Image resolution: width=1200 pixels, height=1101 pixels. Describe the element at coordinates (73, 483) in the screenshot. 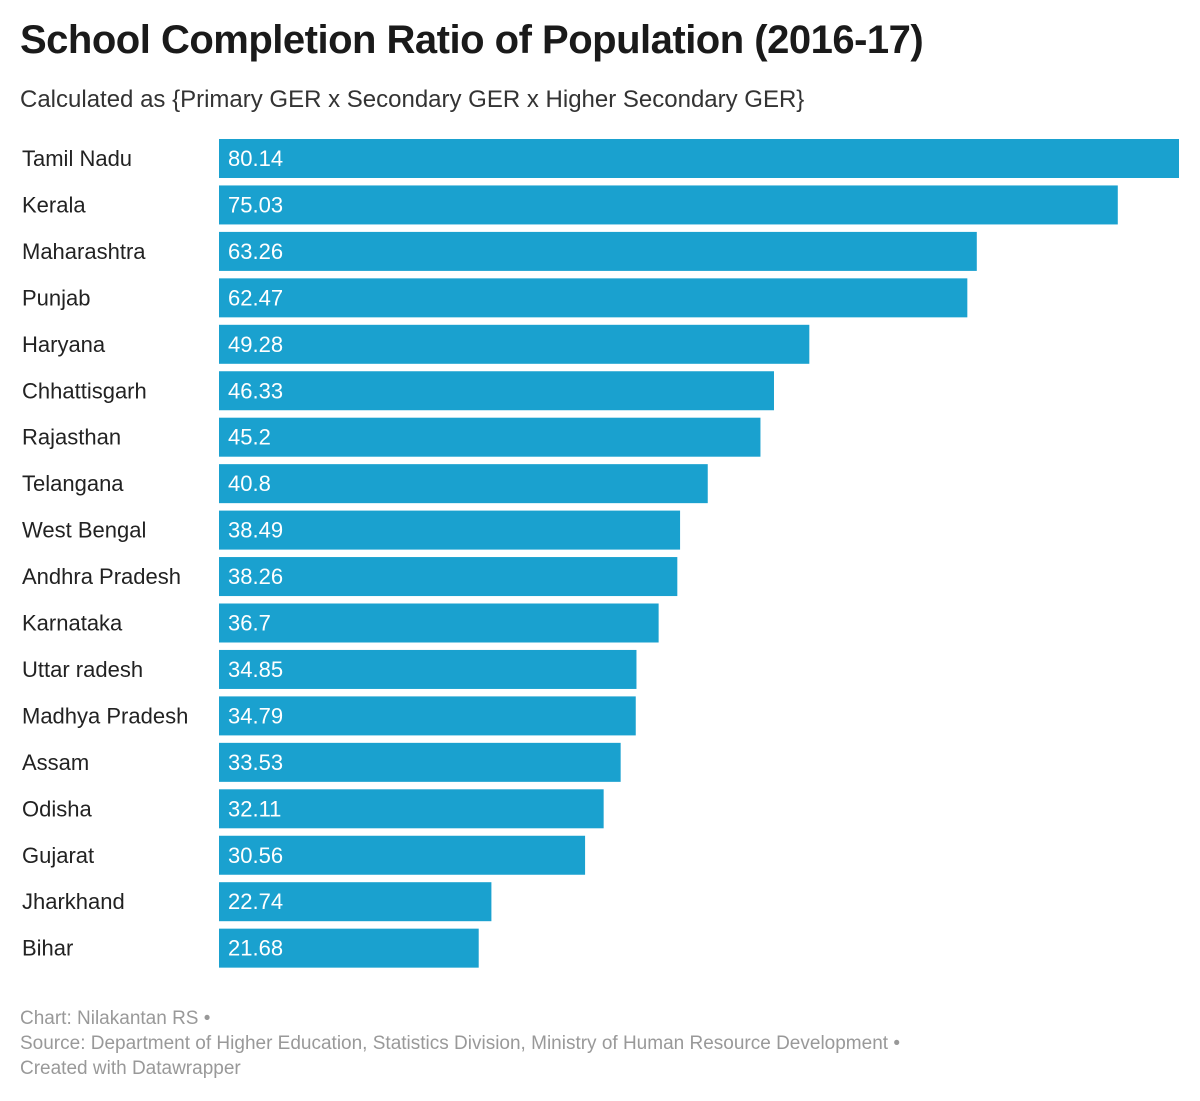

I see `category-label: Telangana` at that location.